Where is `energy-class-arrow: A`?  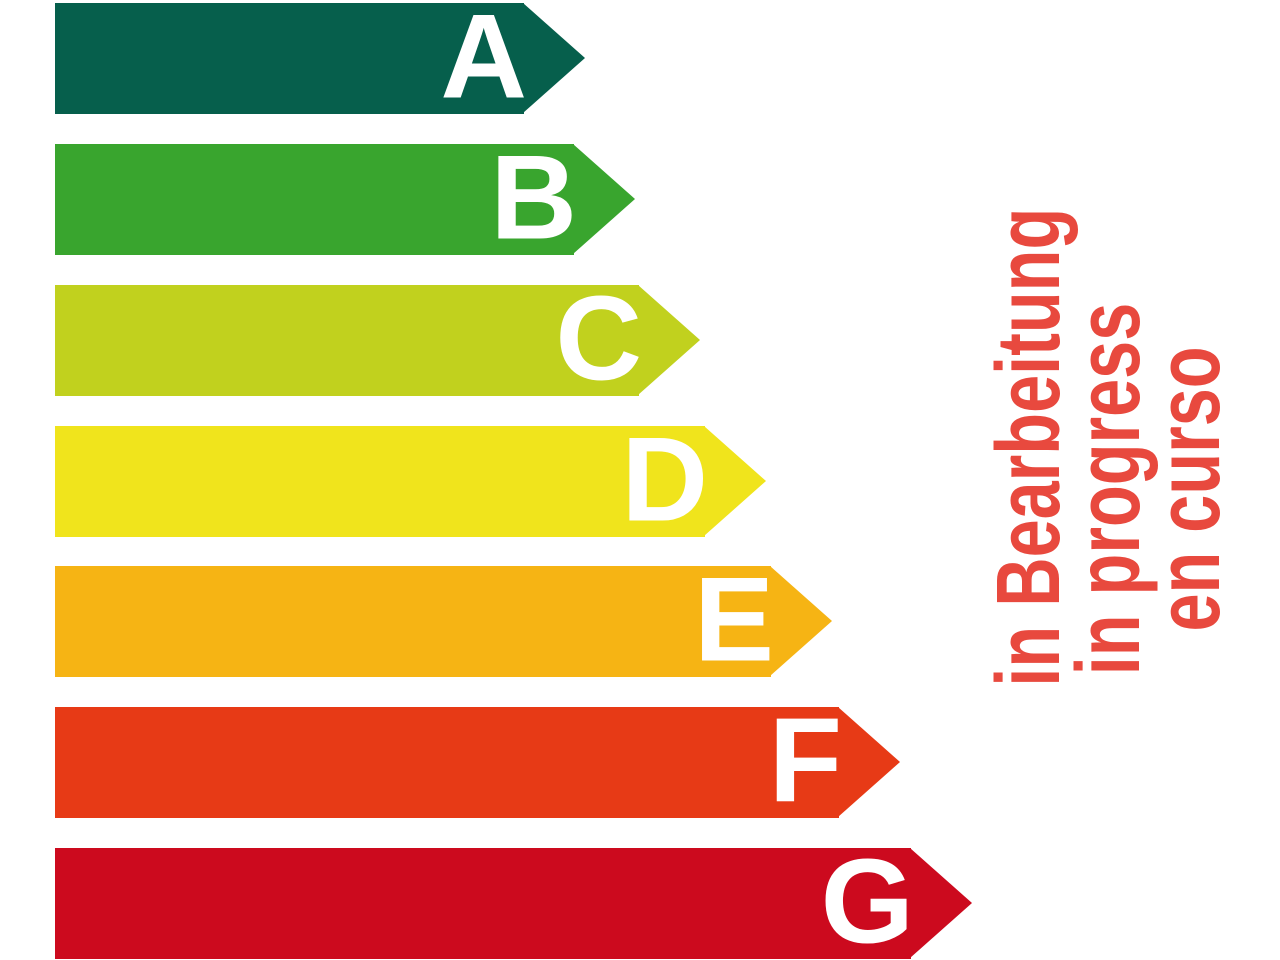 energy-class-arrow: A is located at coordinates (320, 62).